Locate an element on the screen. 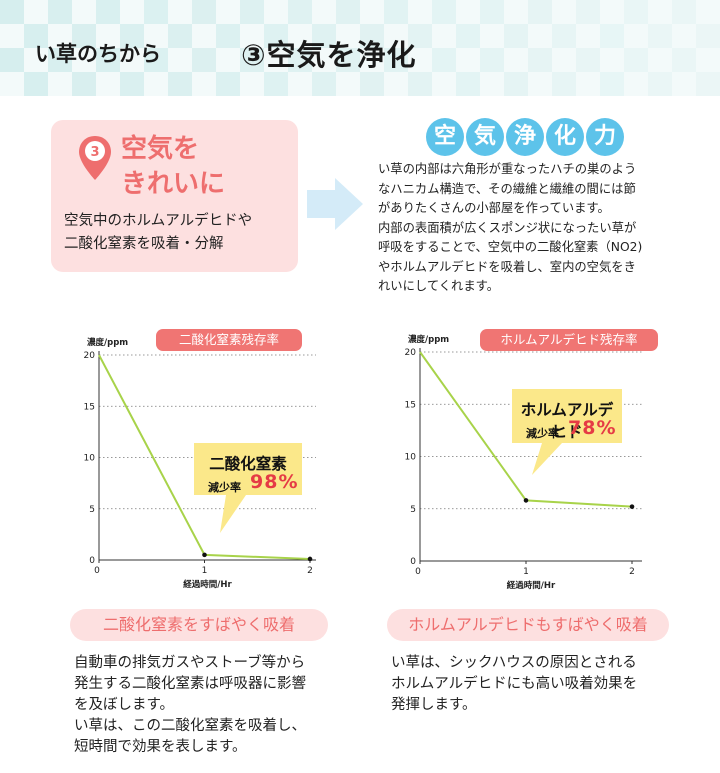 This screenshot has height=773, width=720. y-tick-label: 0 is located at coordinates (413, 562).